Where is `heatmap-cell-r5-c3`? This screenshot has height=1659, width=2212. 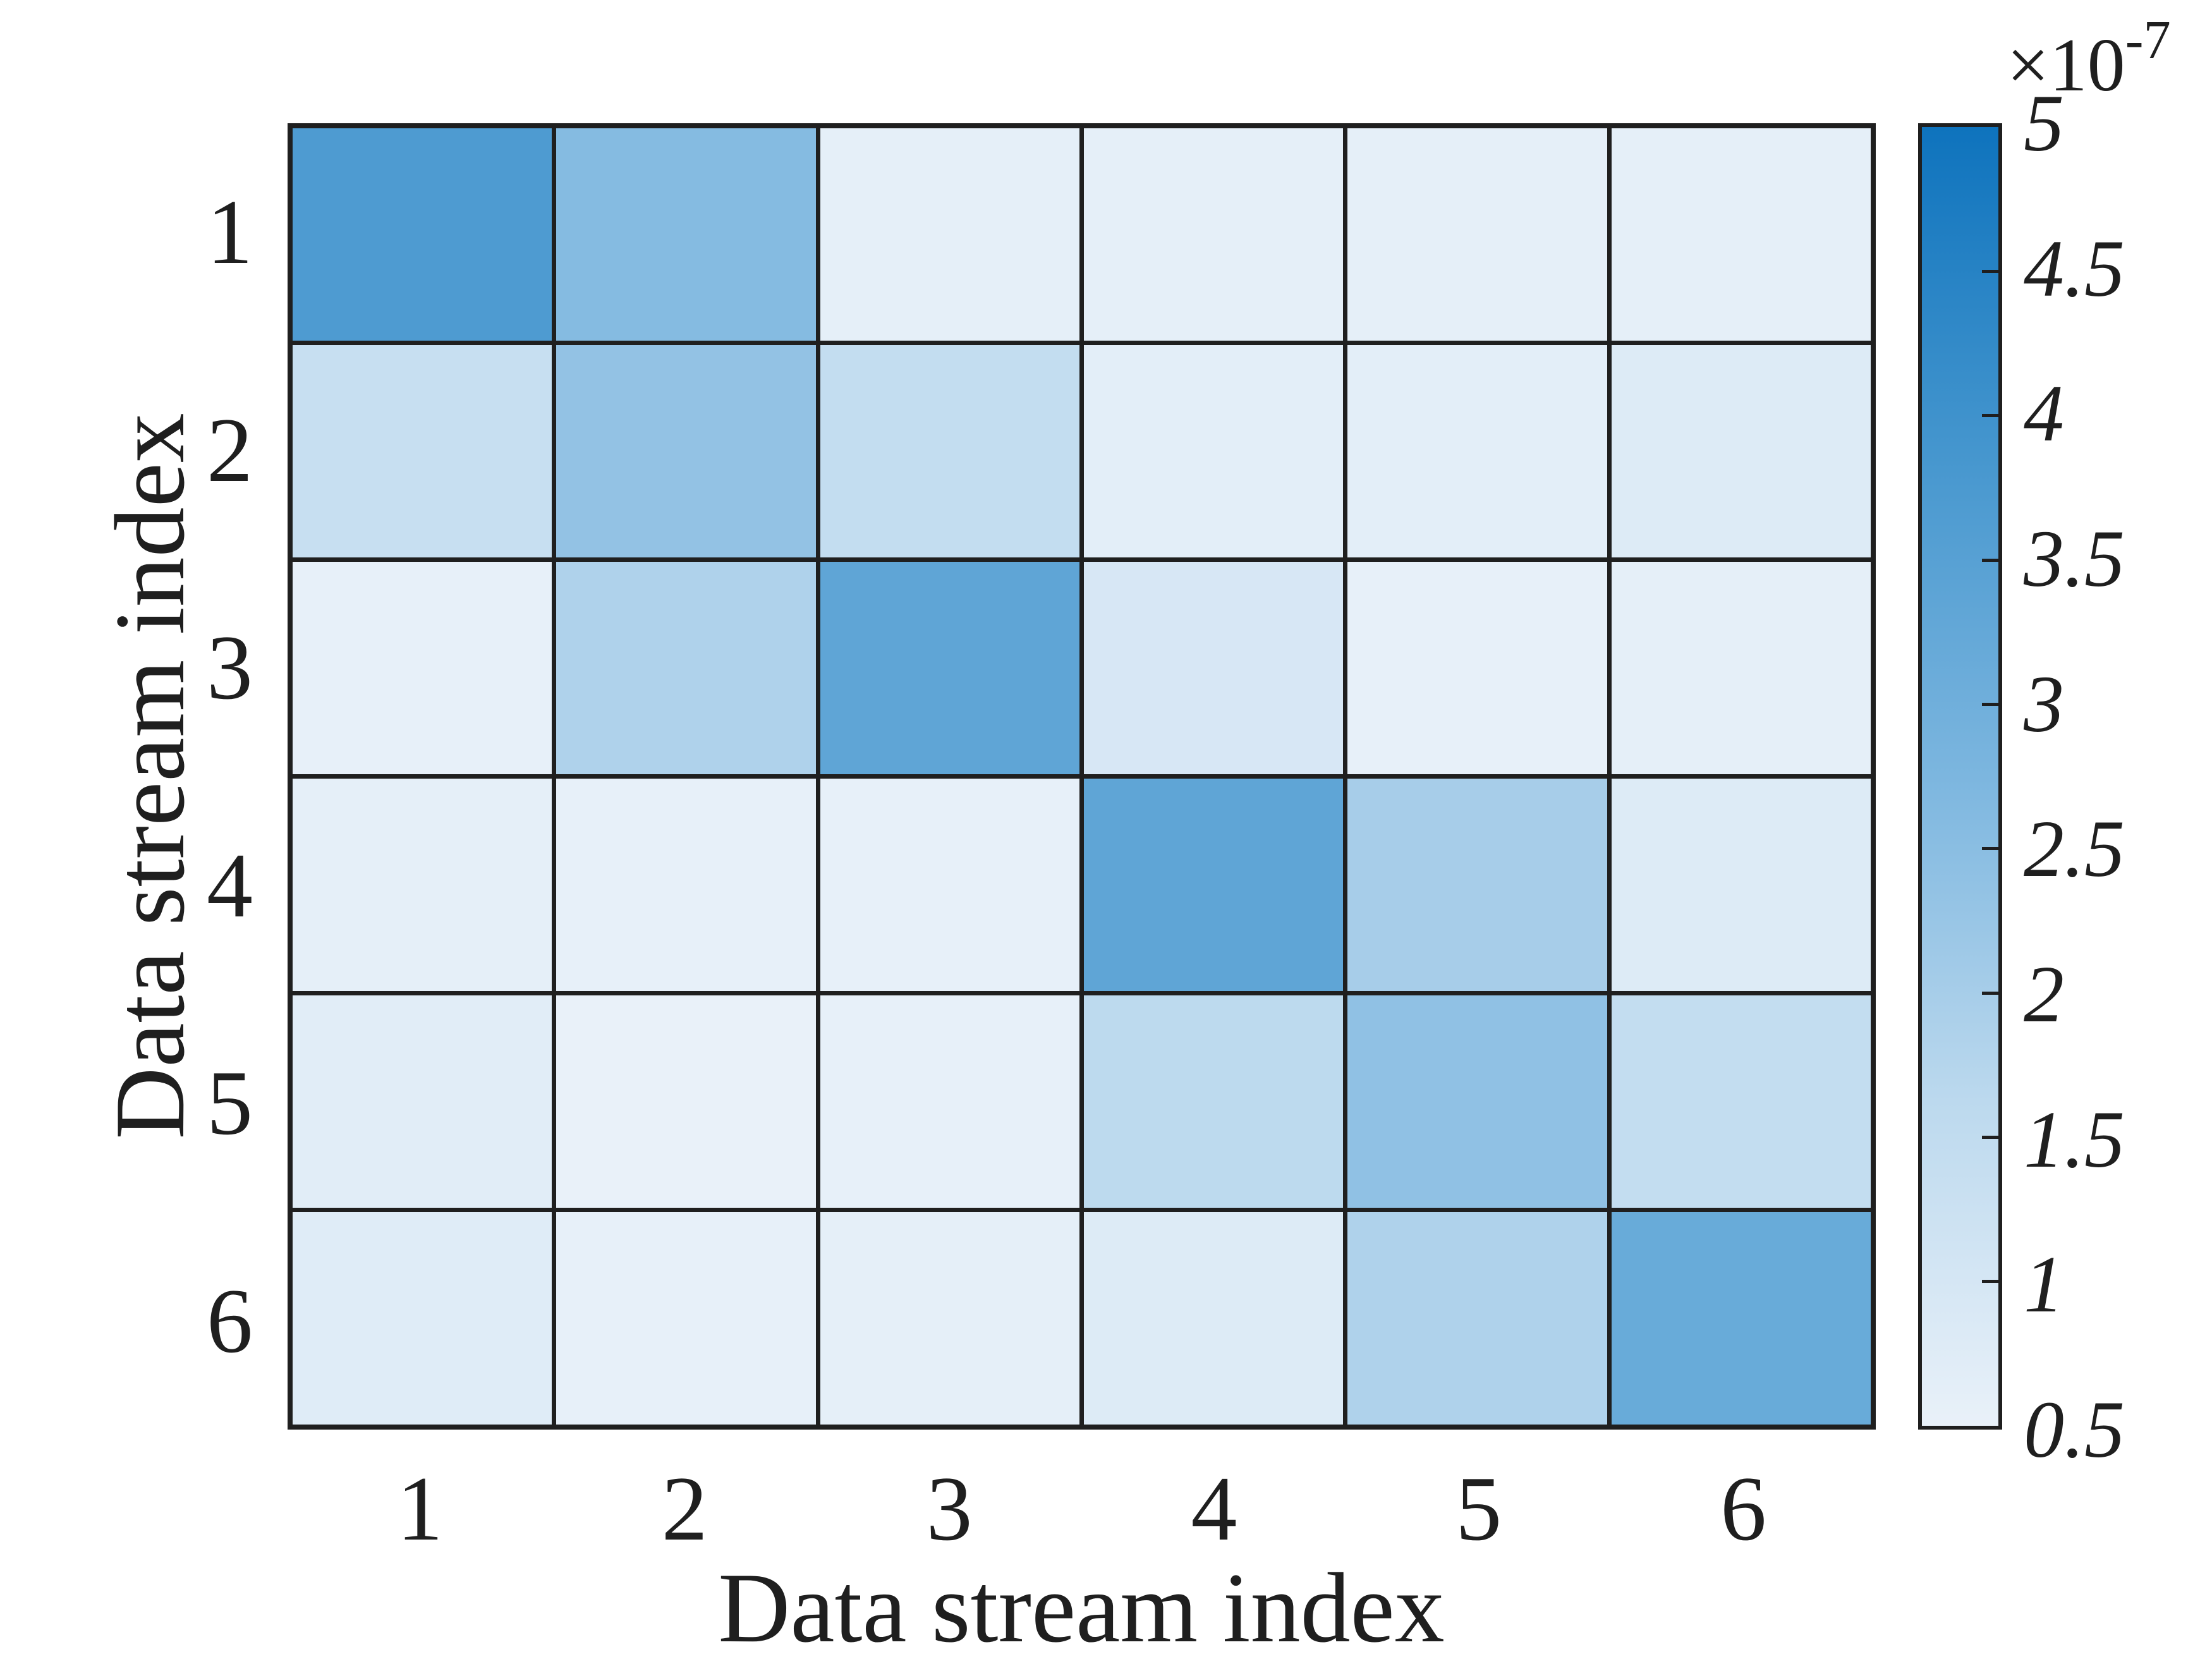 heatmap-cell-r5-c3 is located at coordinates (949, 1101).